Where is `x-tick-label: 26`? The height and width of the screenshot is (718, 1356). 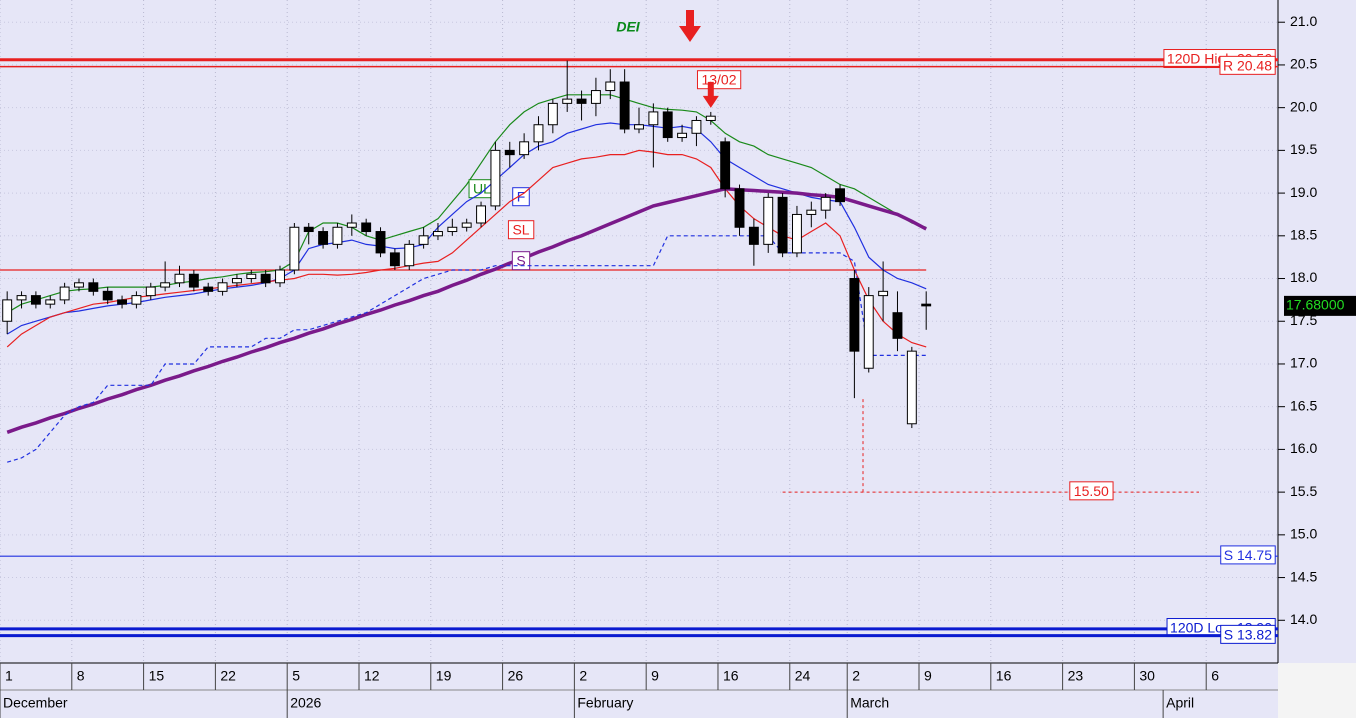 x-tick-label: 26 is located at coordinates (516, 676).